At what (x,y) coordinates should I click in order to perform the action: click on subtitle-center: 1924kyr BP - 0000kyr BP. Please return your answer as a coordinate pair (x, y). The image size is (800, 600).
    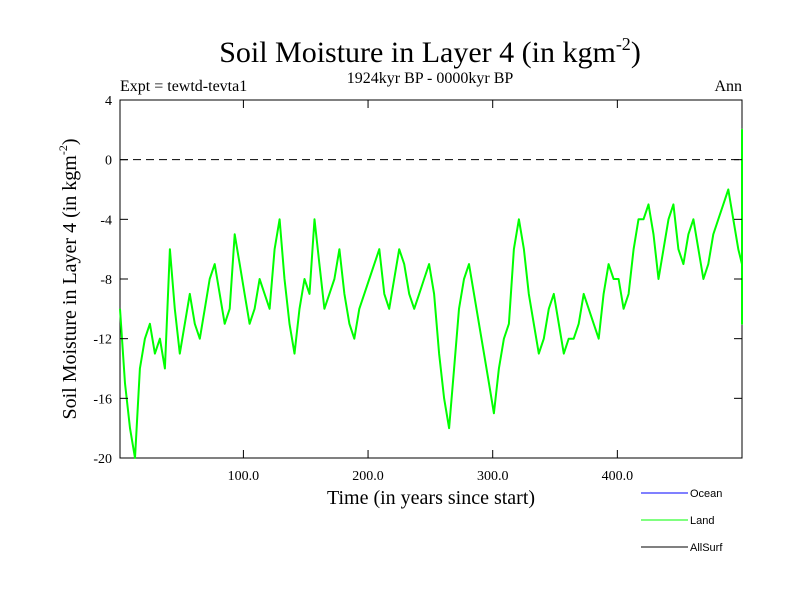
    Looking at the image, I should click on (430, 78).